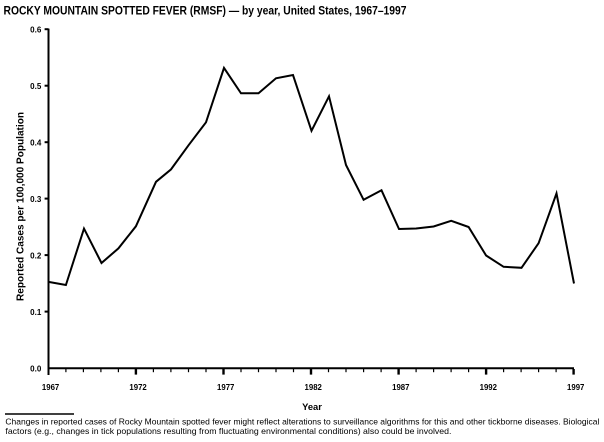  I want to click on svg-text: 0.1, so click(36, 312).